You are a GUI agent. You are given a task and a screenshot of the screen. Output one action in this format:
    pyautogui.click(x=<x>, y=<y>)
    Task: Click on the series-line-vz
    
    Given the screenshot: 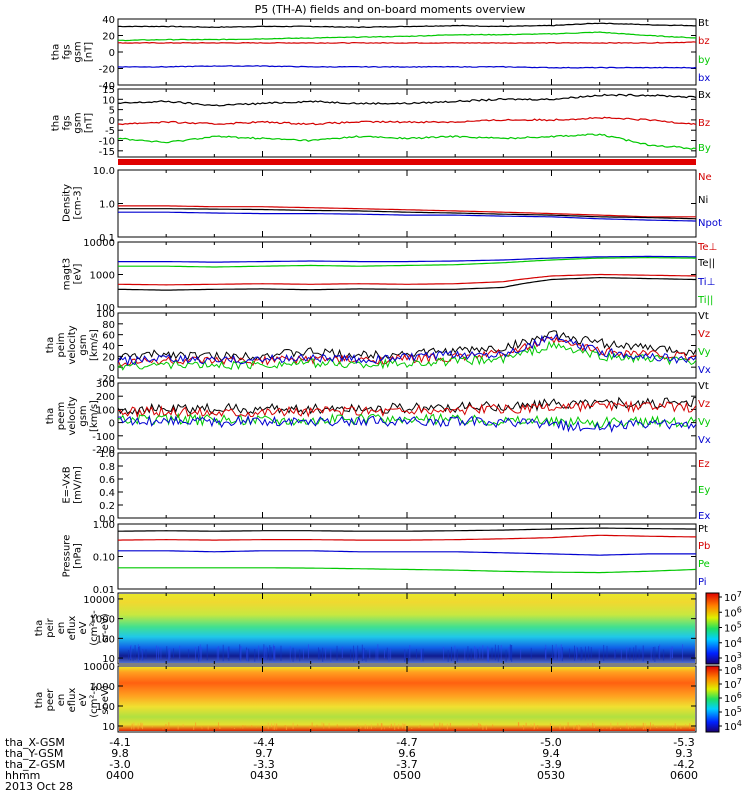 What is the action you would take?
    pyautogui.click(x=407, y=351)
    